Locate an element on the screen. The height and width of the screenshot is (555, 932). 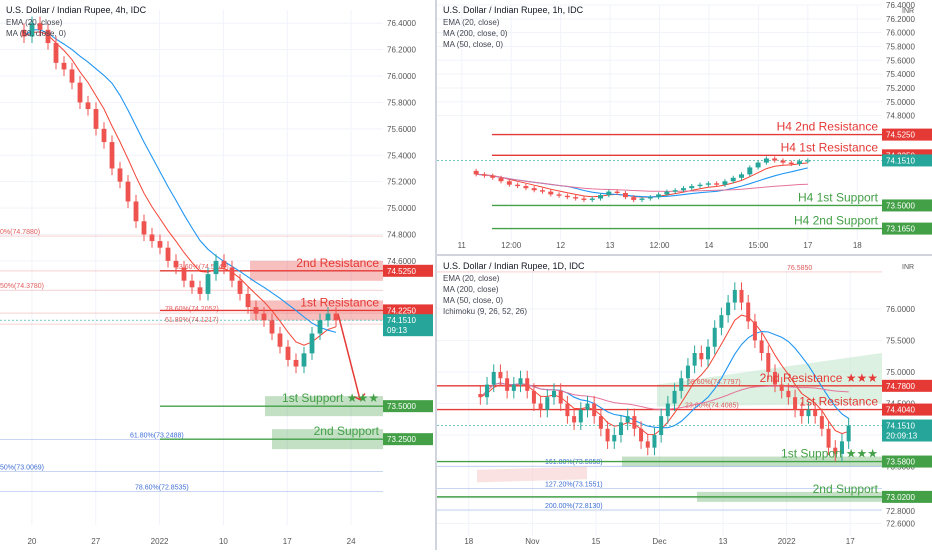
fib-level-label: 161.80%(73.5058) is located at coordinates (574, 462).